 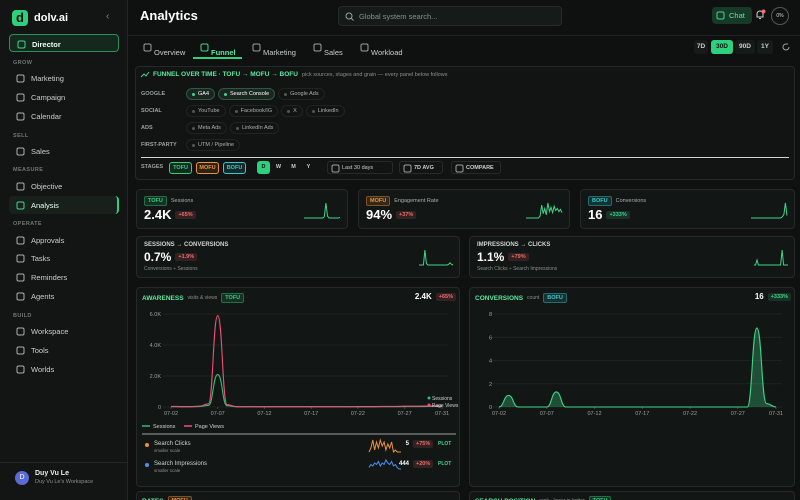 I want to click on nav-section: GROW, so click(x=23, y=63).